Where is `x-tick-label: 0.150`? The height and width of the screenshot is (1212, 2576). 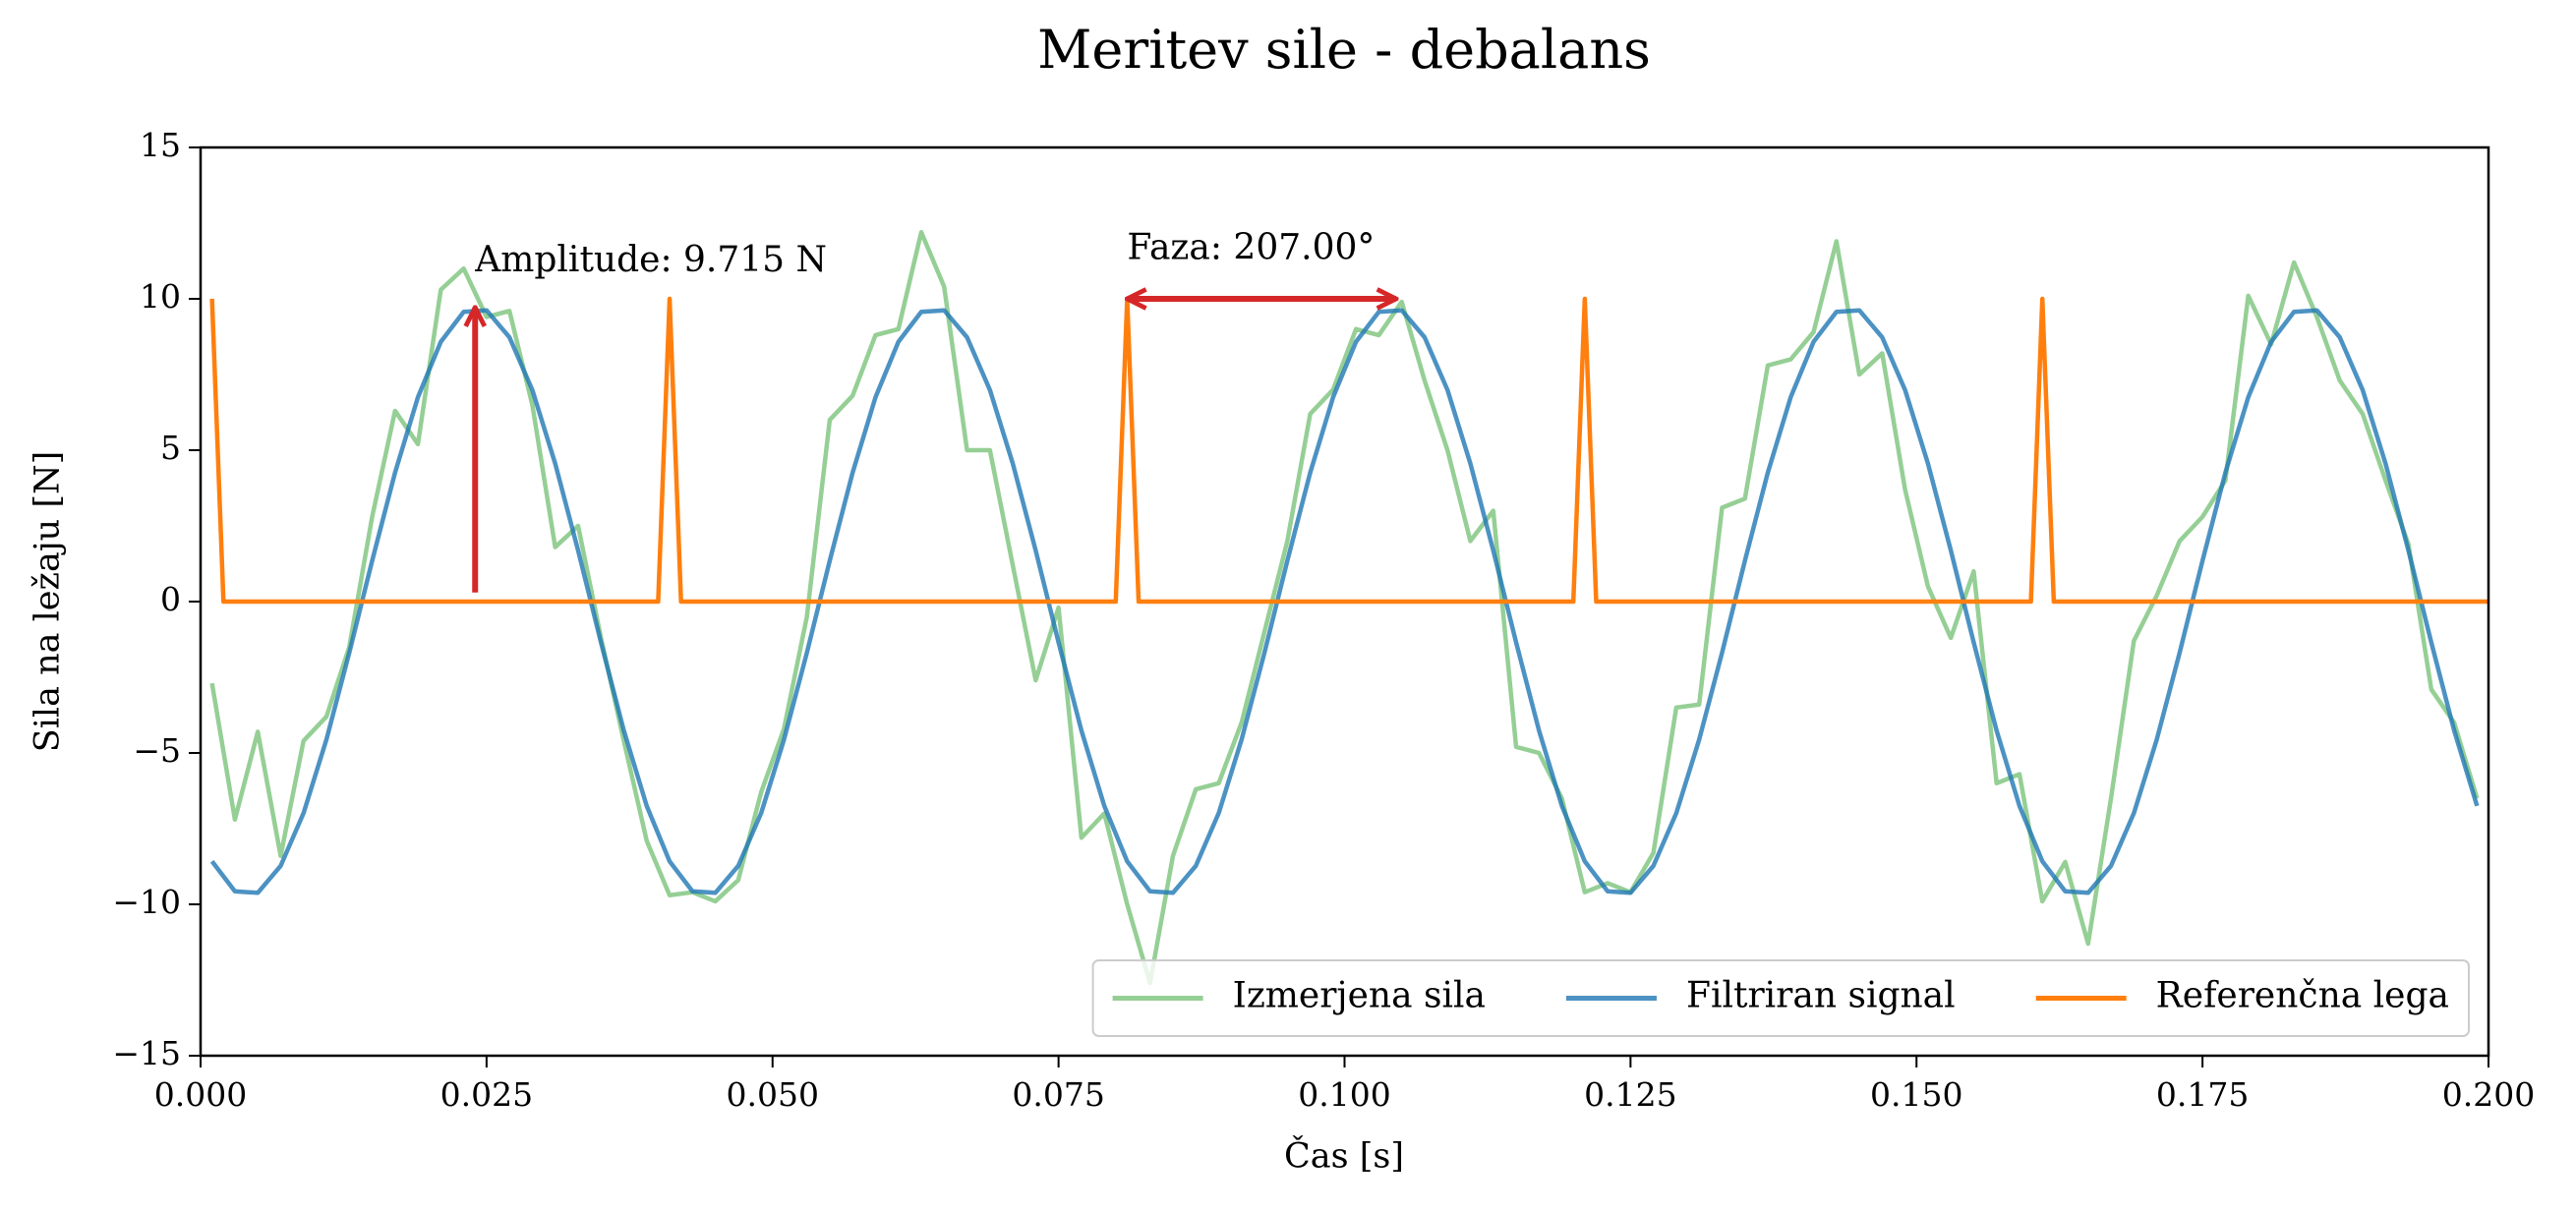
x-tick-label: 0.150 is located at coordinates (1916, 1094).